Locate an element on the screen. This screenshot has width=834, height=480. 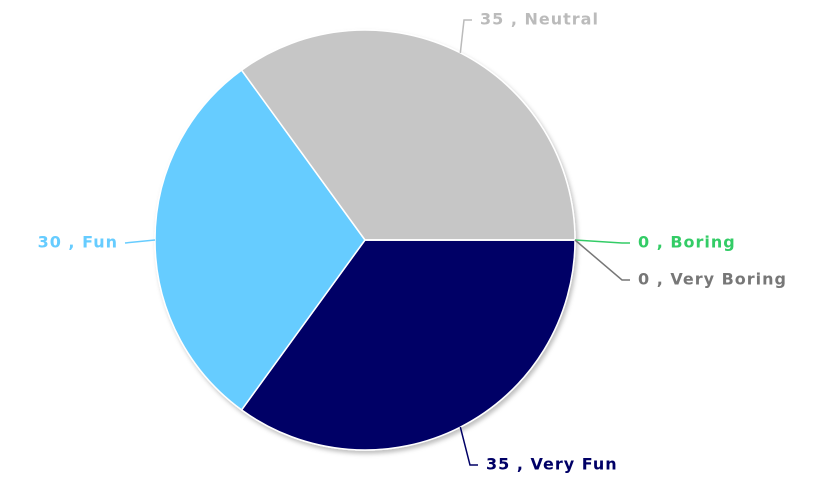
slice-label: 35 , Neutral is located at coordinates (539, 19).